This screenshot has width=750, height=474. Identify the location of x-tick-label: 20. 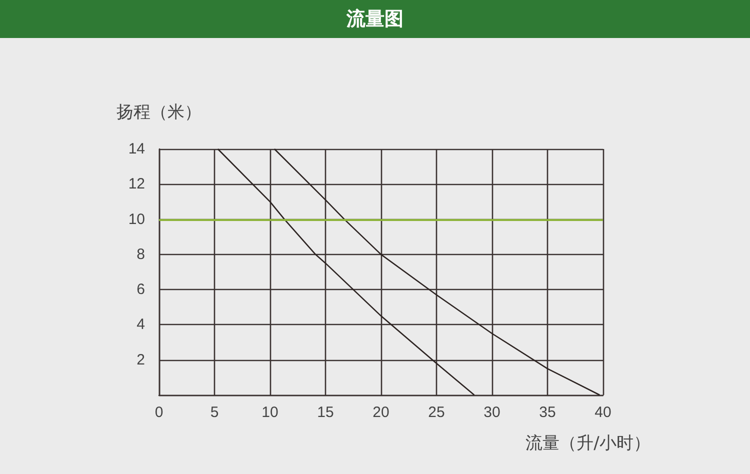
(381, 412).